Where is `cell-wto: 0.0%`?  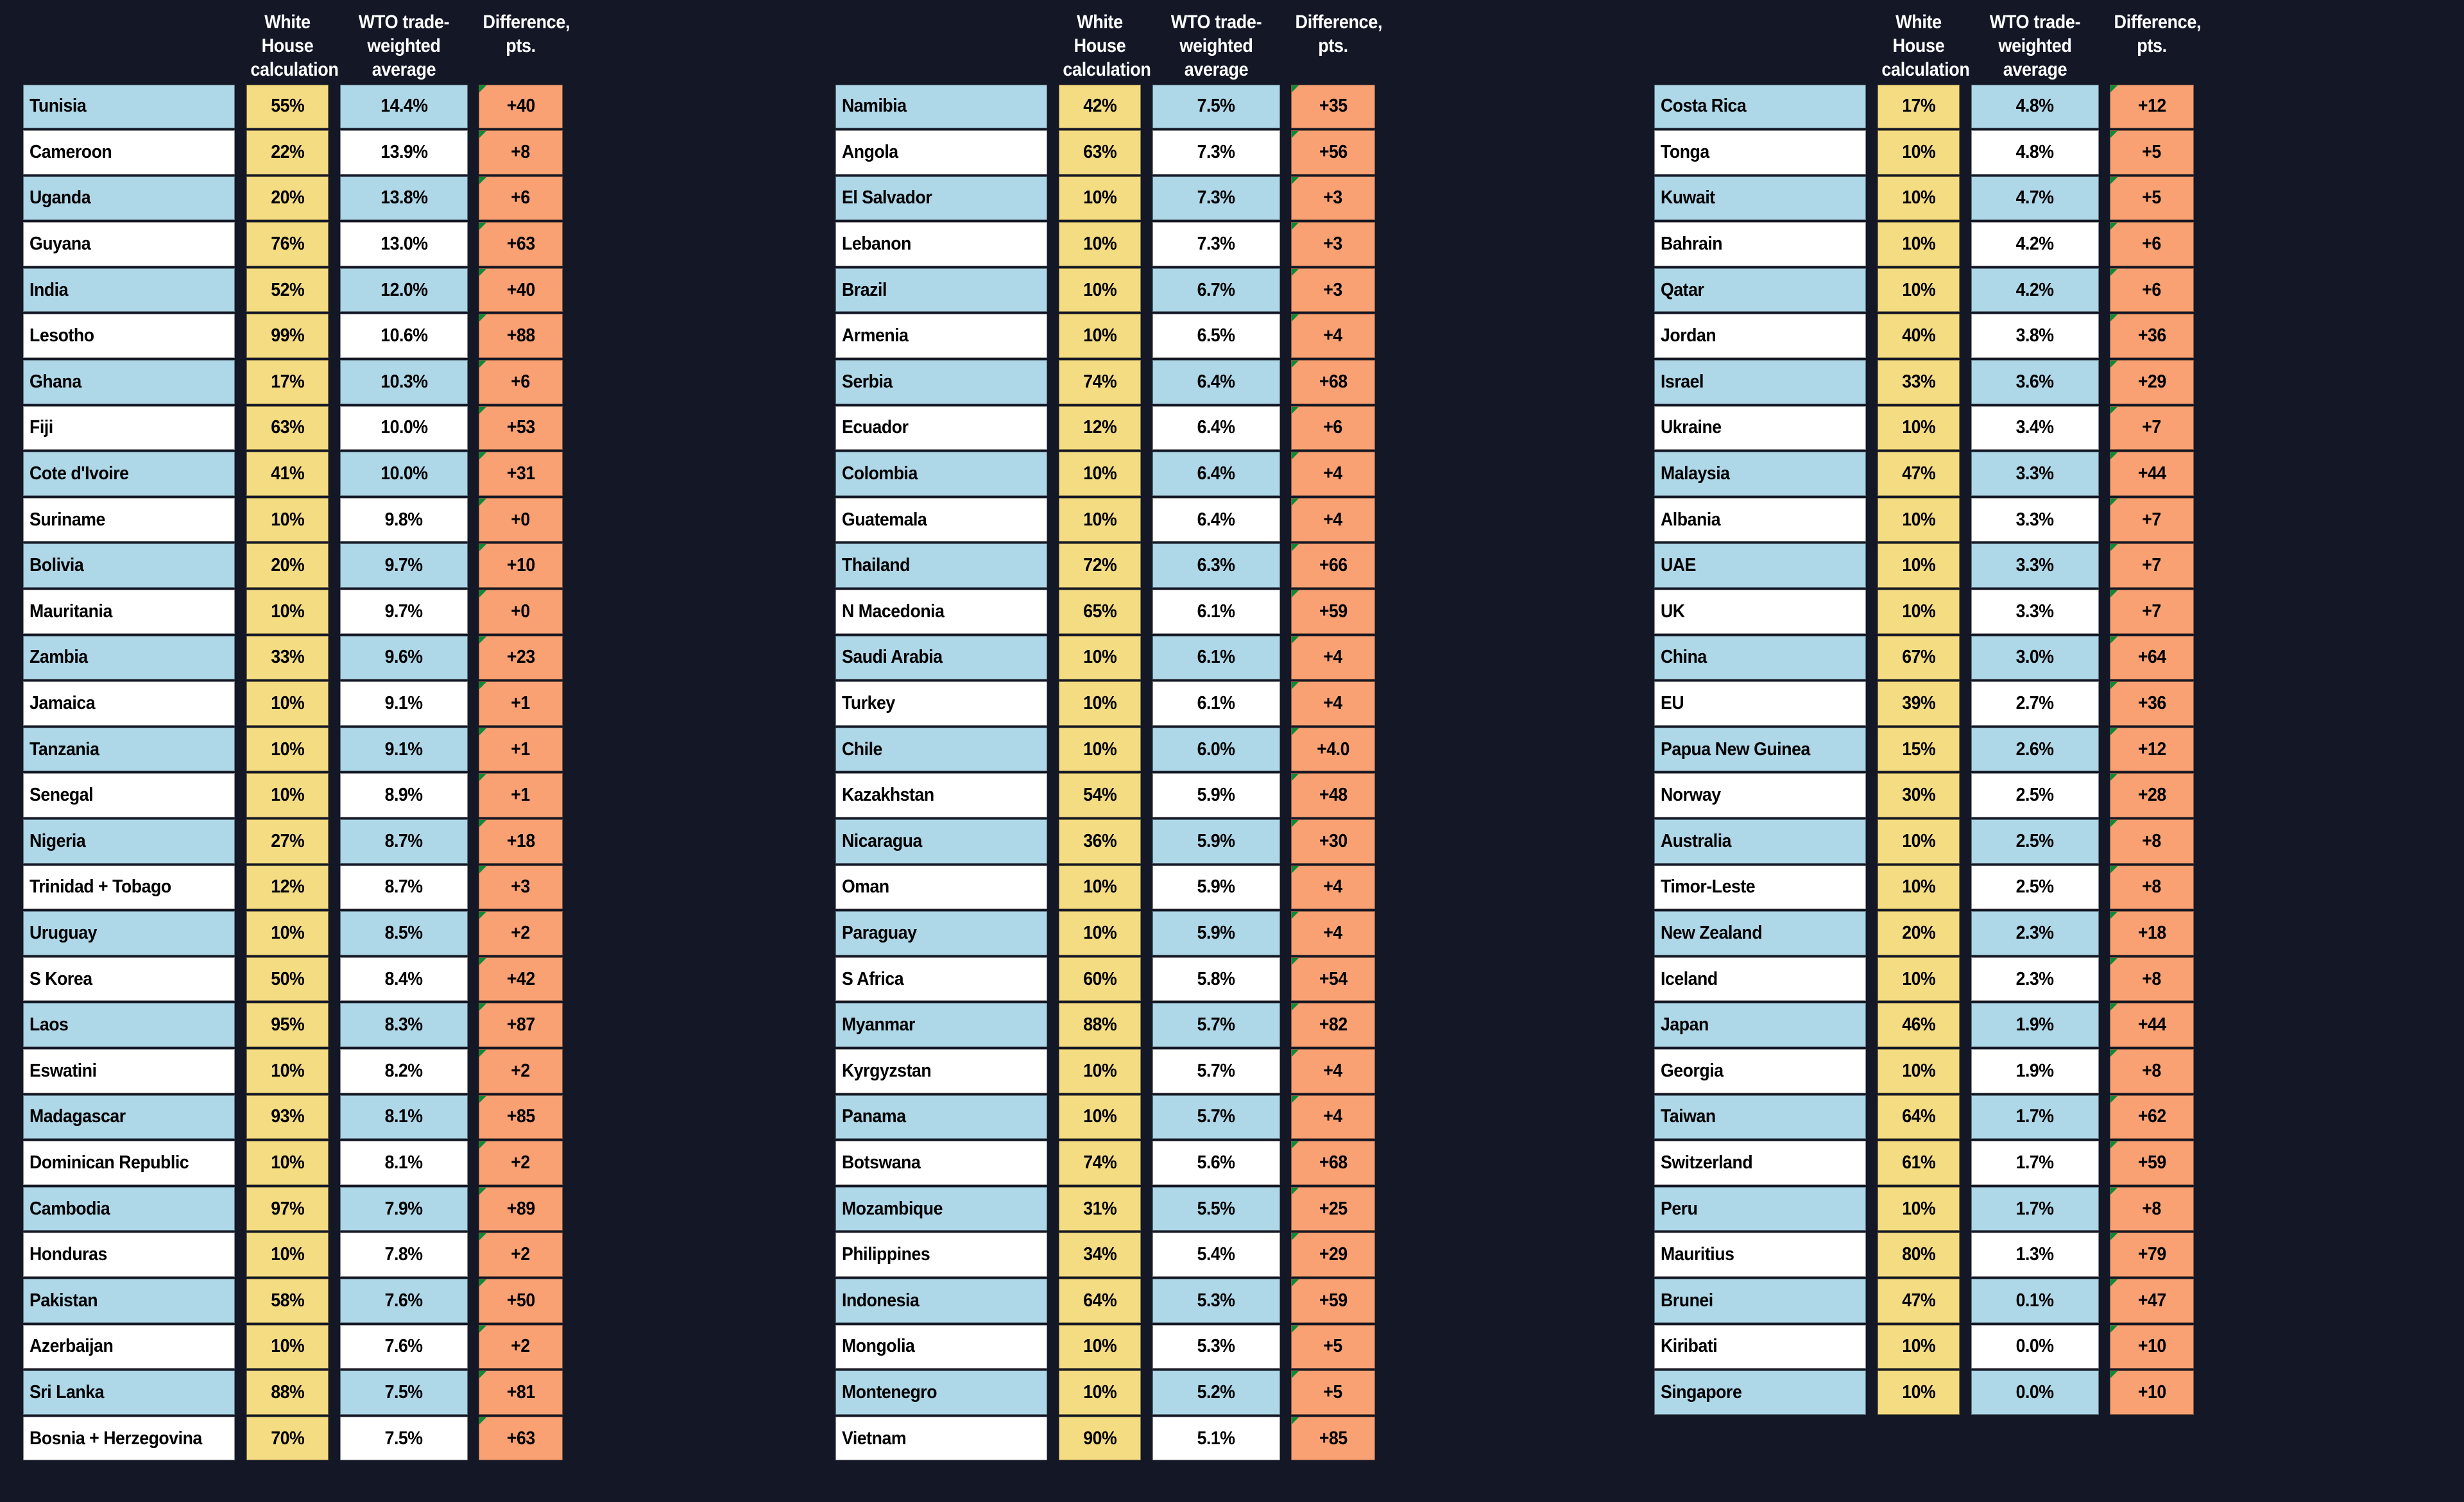 cell-wto: 0.0% is located at coordinates (2035, 1347).